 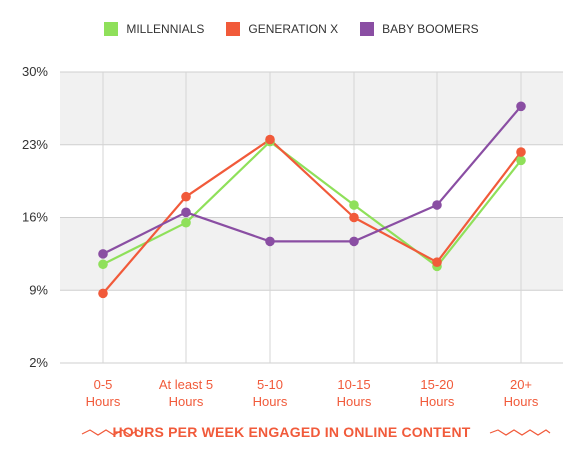 What do you see at coordinates (367, 29) in the screenshot?
I see `legend-swatch-baby-boomers` at bounding box center [367, 29].